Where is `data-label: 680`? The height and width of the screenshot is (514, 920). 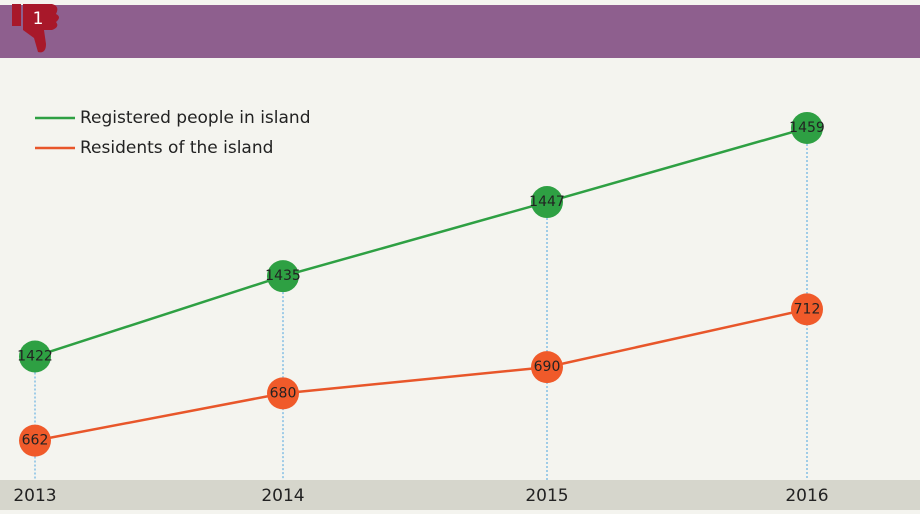 data-label: 680 is located at coordinates (283, 393).